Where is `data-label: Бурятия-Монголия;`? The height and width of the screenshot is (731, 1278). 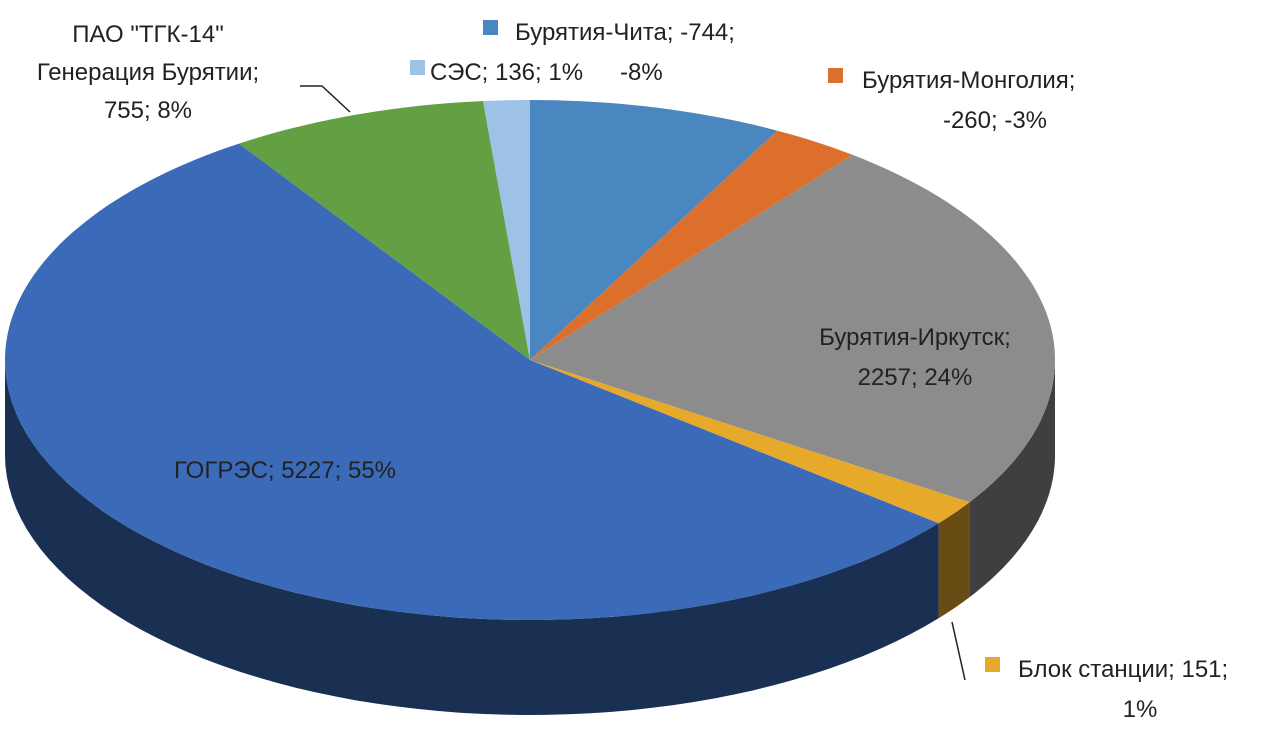 data-label: Бурятия-Монголия; is located at coordinates (968, 80).